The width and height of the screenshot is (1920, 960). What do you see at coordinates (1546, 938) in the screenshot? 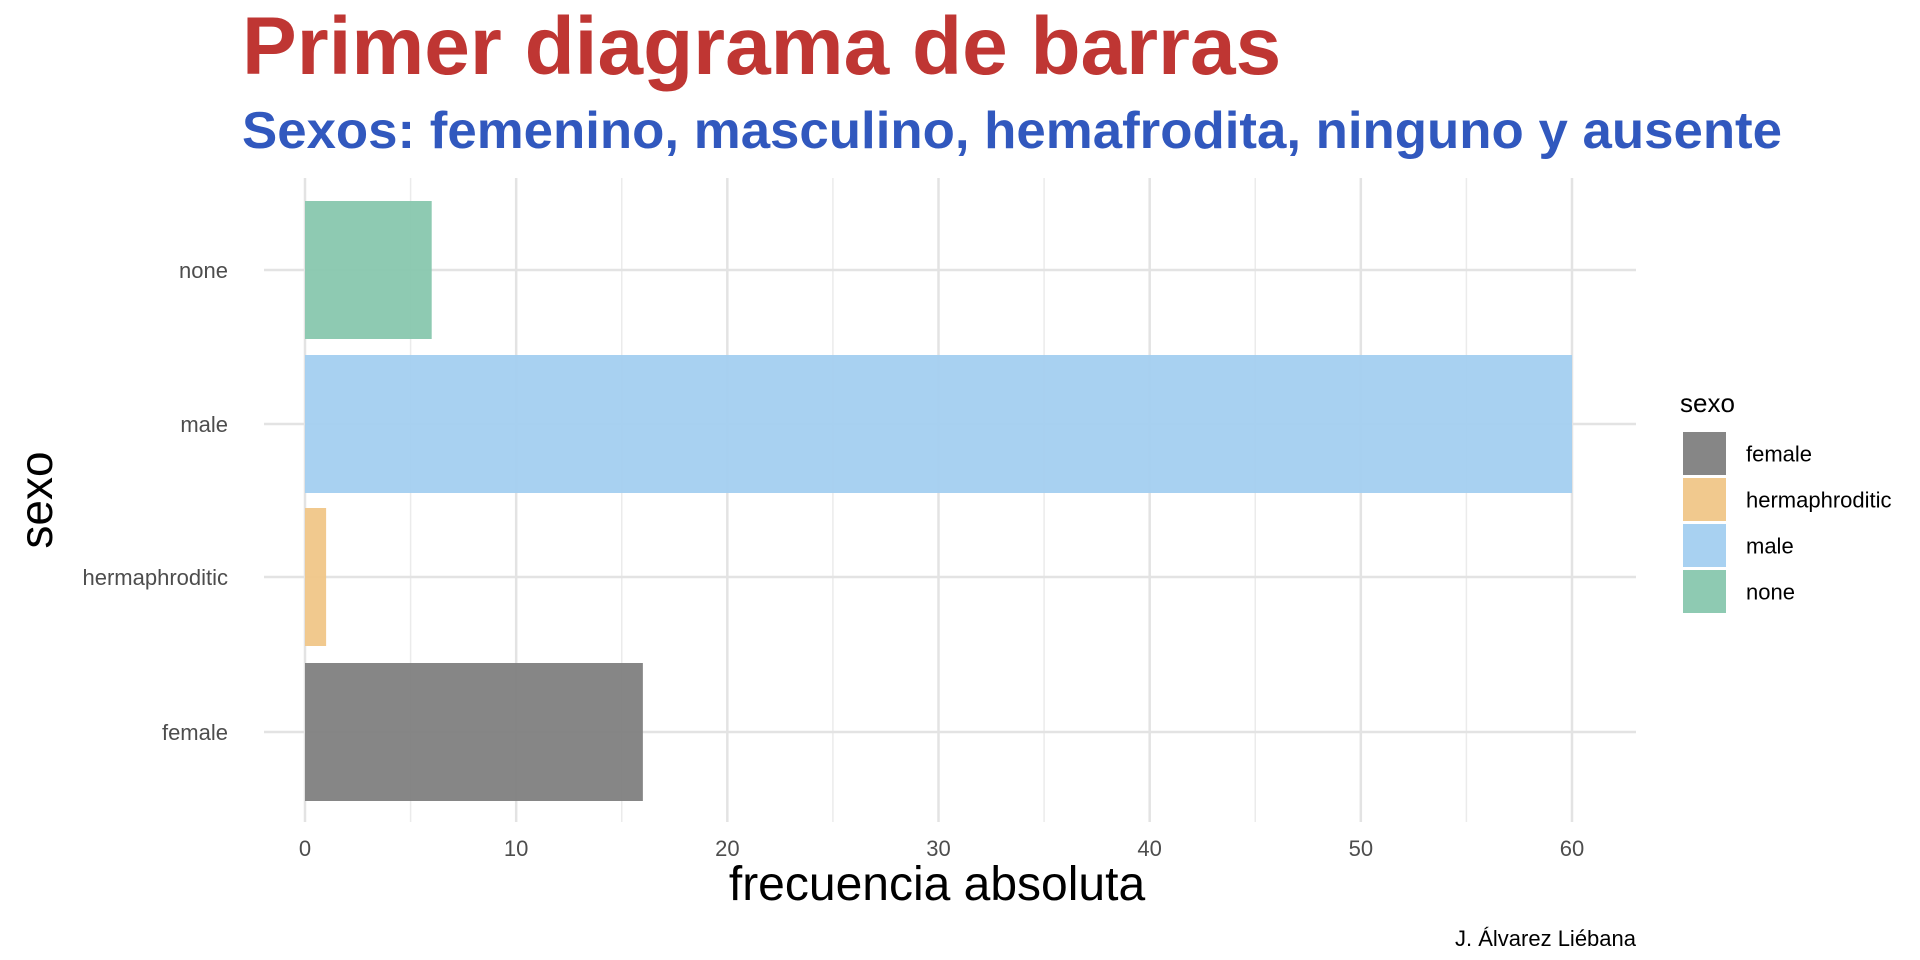
I see `chart-caption: J. Álvarez Liébana` at bounding box center [1546, 938].